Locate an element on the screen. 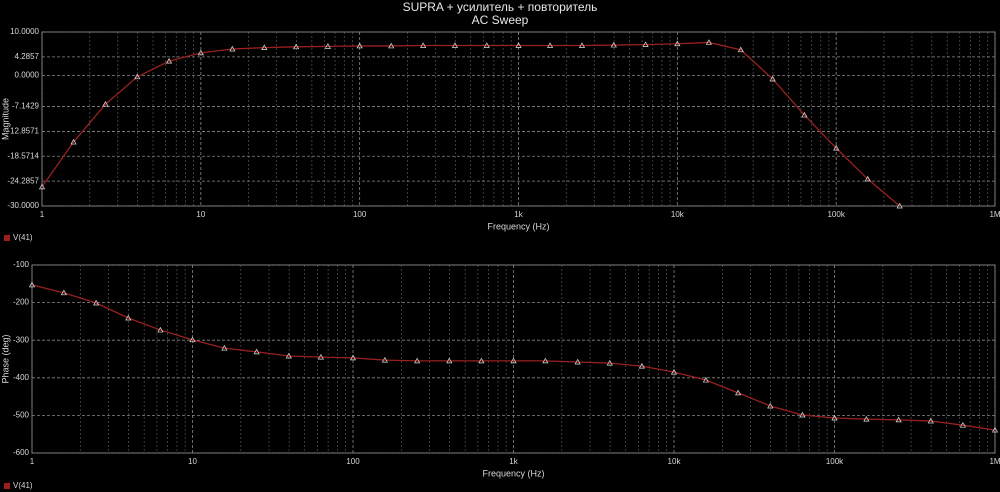 The height and width of the screenshot is (492, 1000). y-tick-label: -500 is located at coordinates (21, 415).